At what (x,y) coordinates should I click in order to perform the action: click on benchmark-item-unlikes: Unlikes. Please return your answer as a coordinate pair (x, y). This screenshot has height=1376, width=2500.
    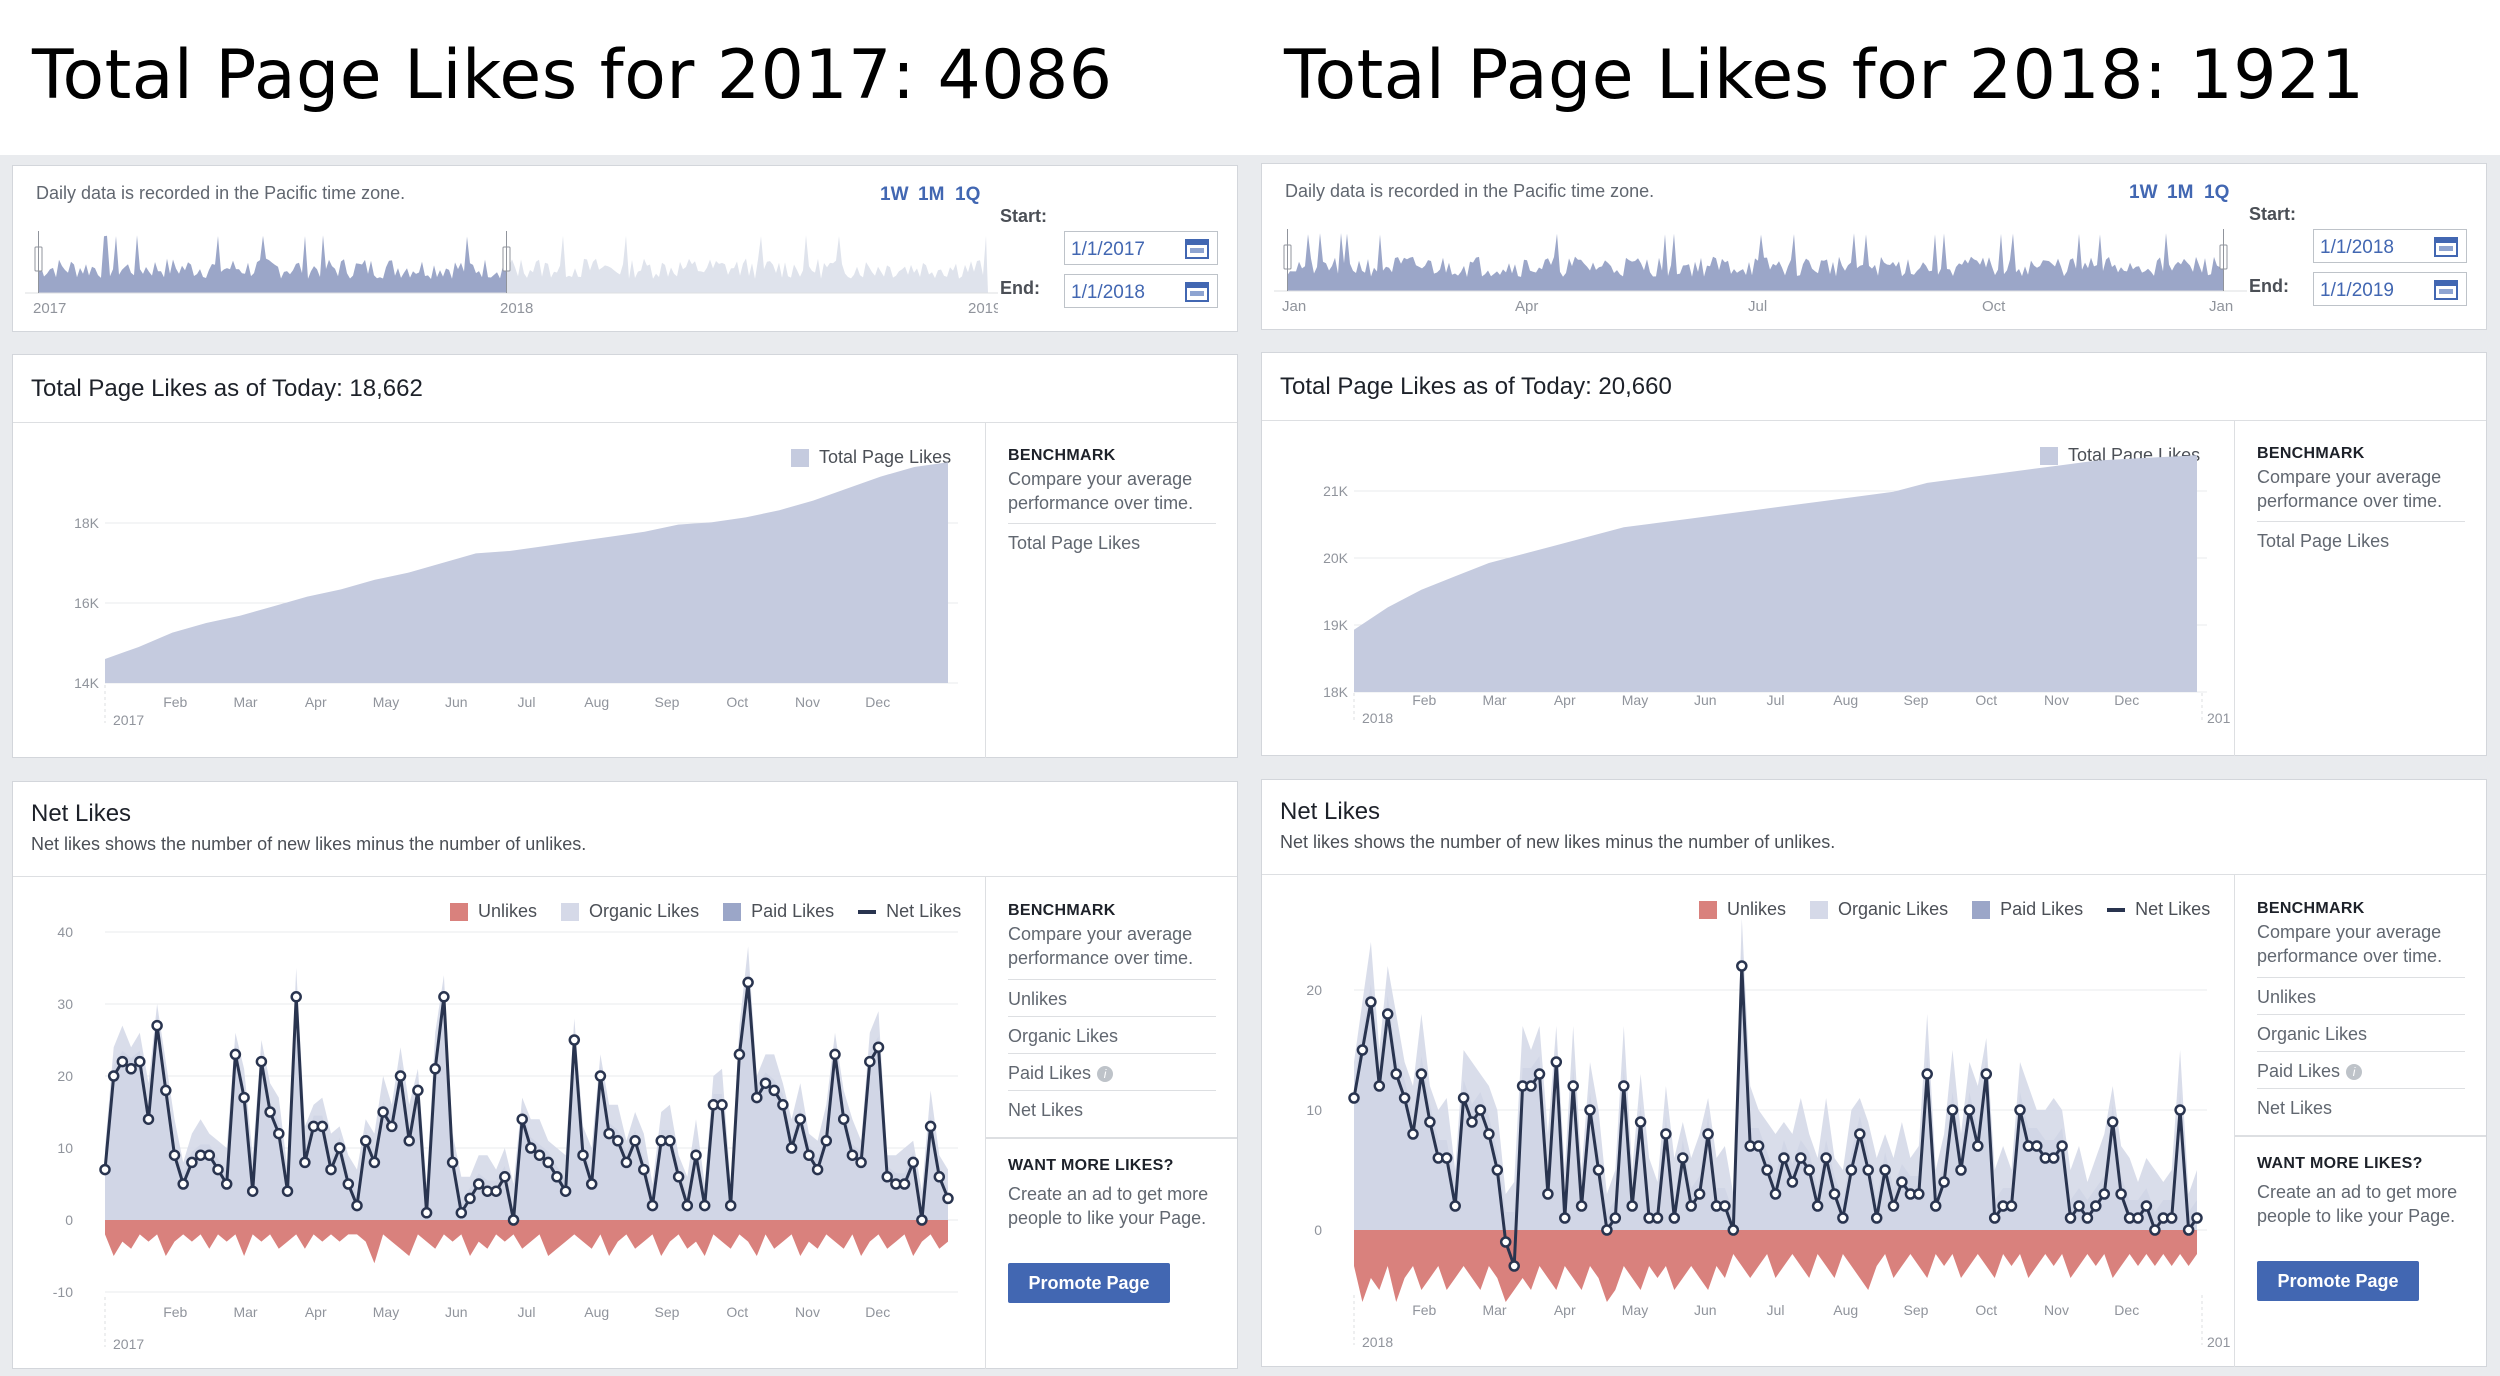
    Looking at the image, I should click on (1112, 994).